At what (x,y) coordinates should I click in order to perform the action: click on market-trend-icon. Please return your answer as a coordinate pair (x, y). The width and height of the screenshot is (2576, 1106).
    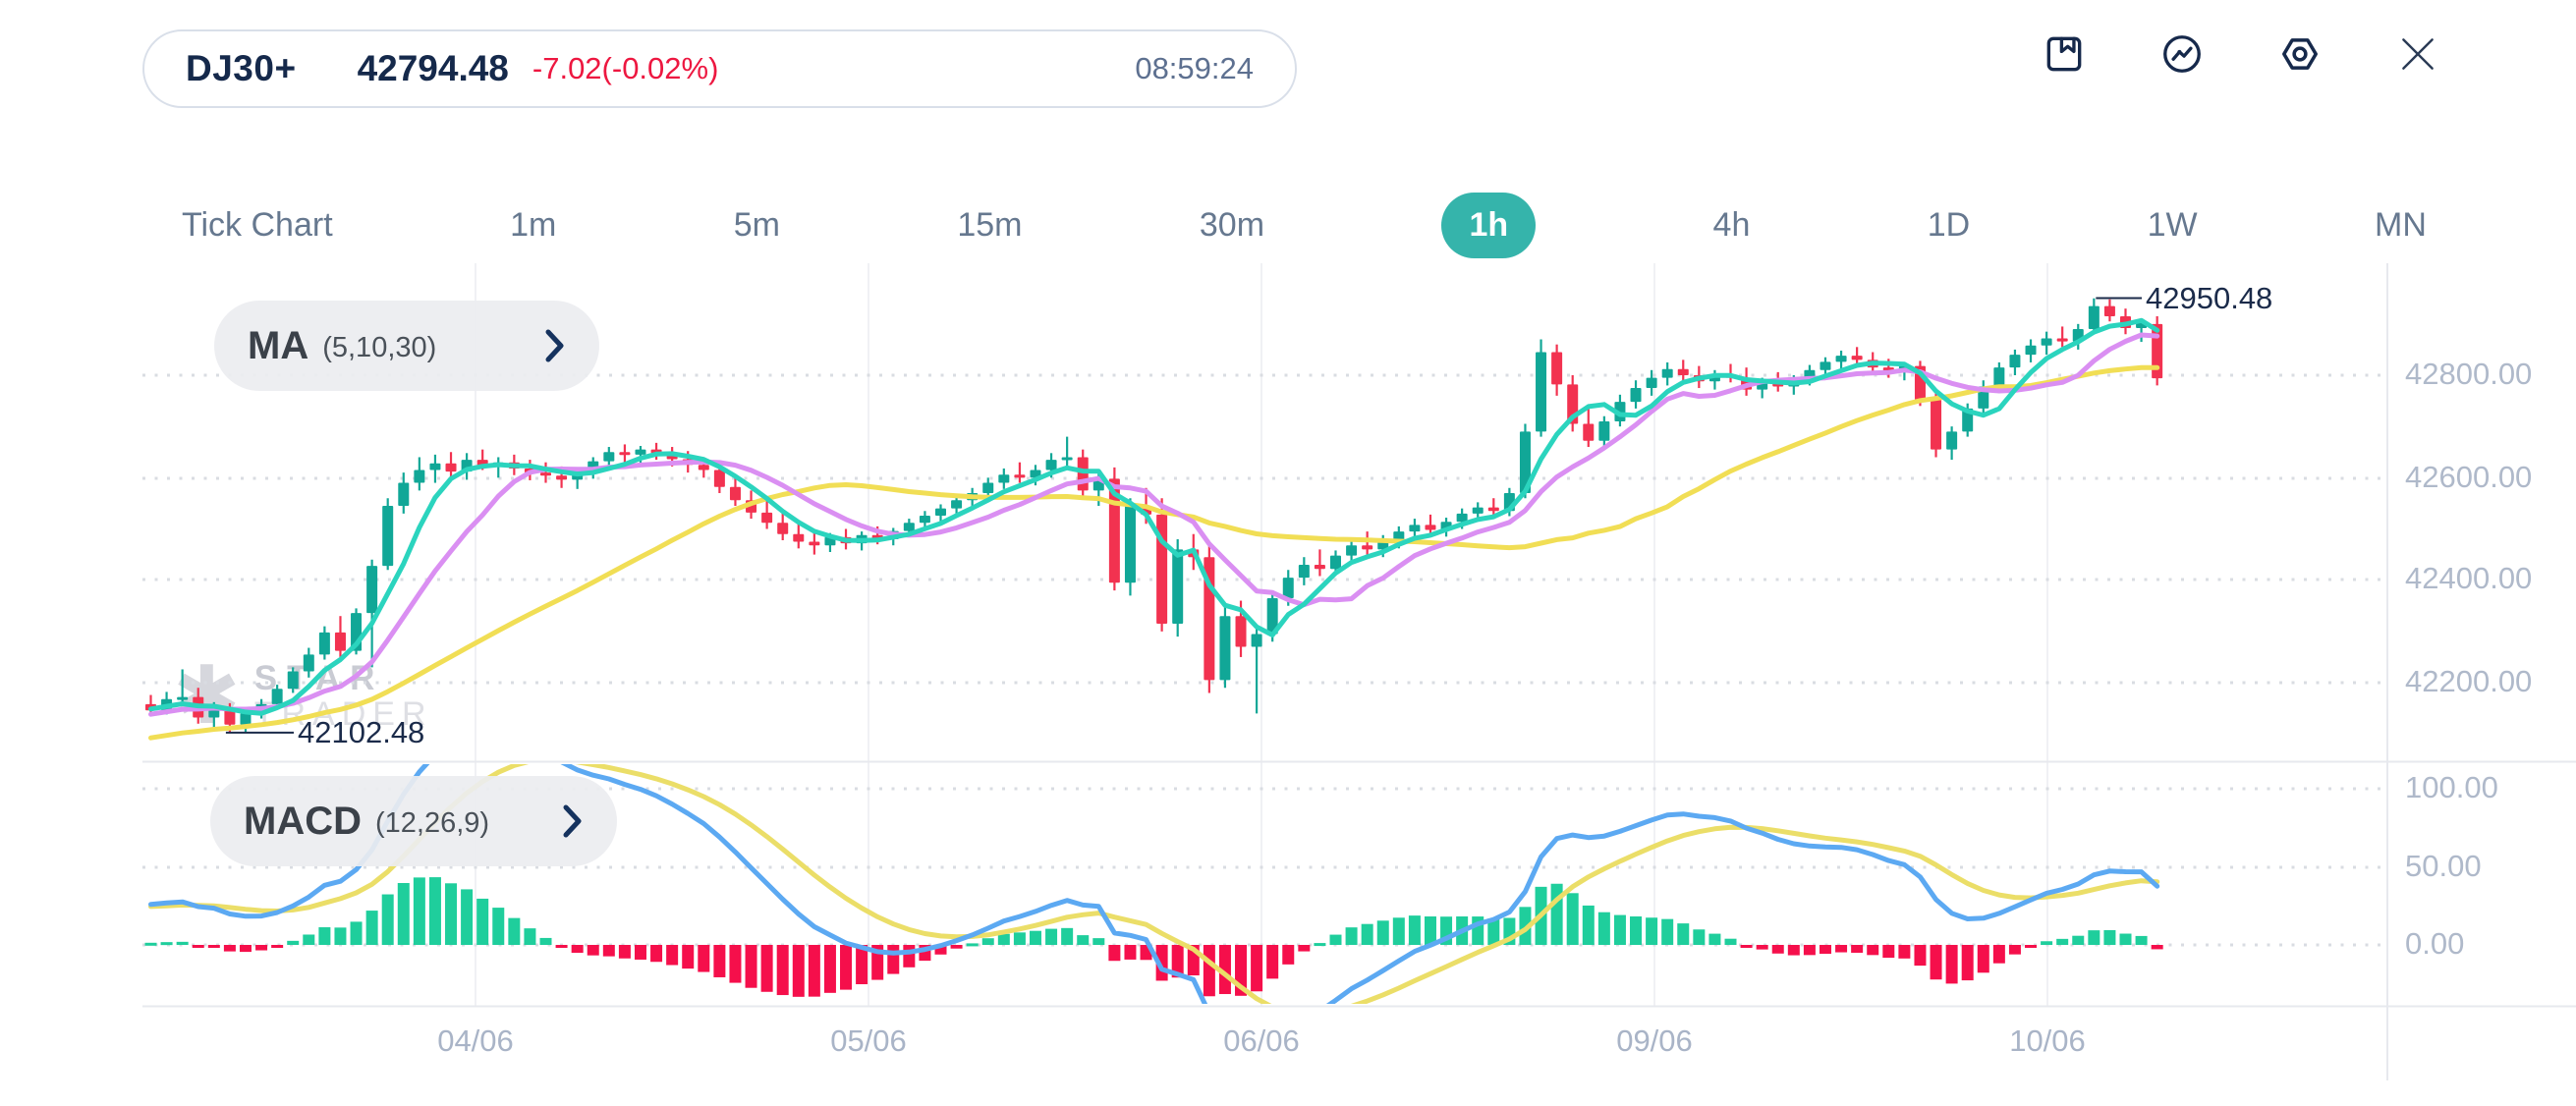
    Looking at the image, I should click on (2182, 54).